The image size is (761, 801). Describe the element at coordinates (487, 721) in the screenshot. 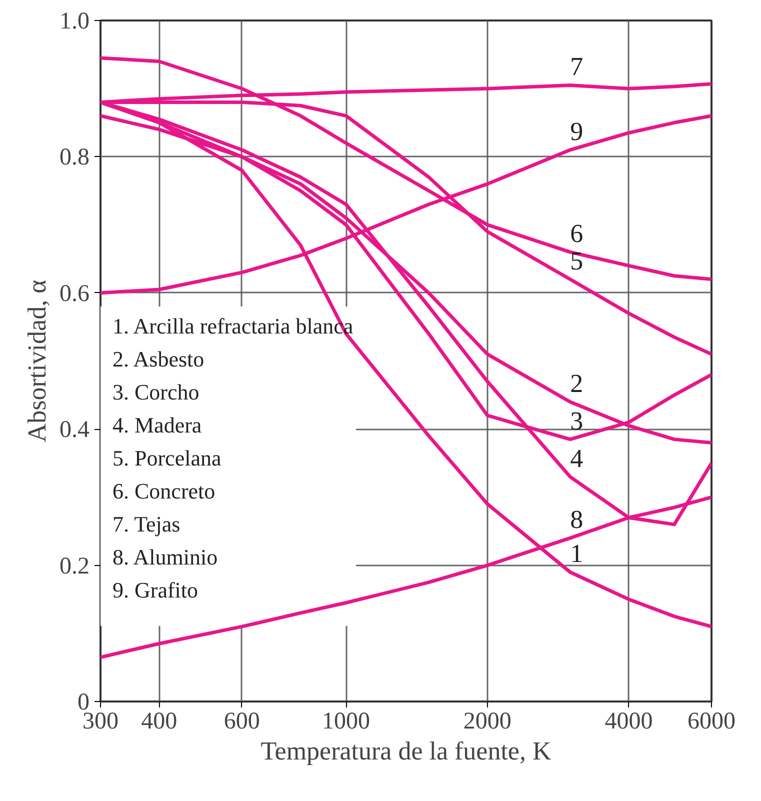

I see `x-tick-label: 2000` at that location.